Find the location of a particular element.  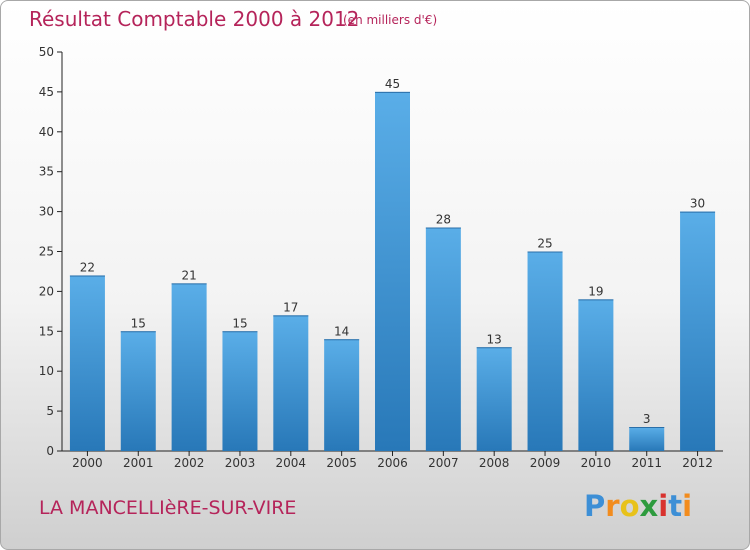

data-label: 3 is located at coordinates (647, 419).